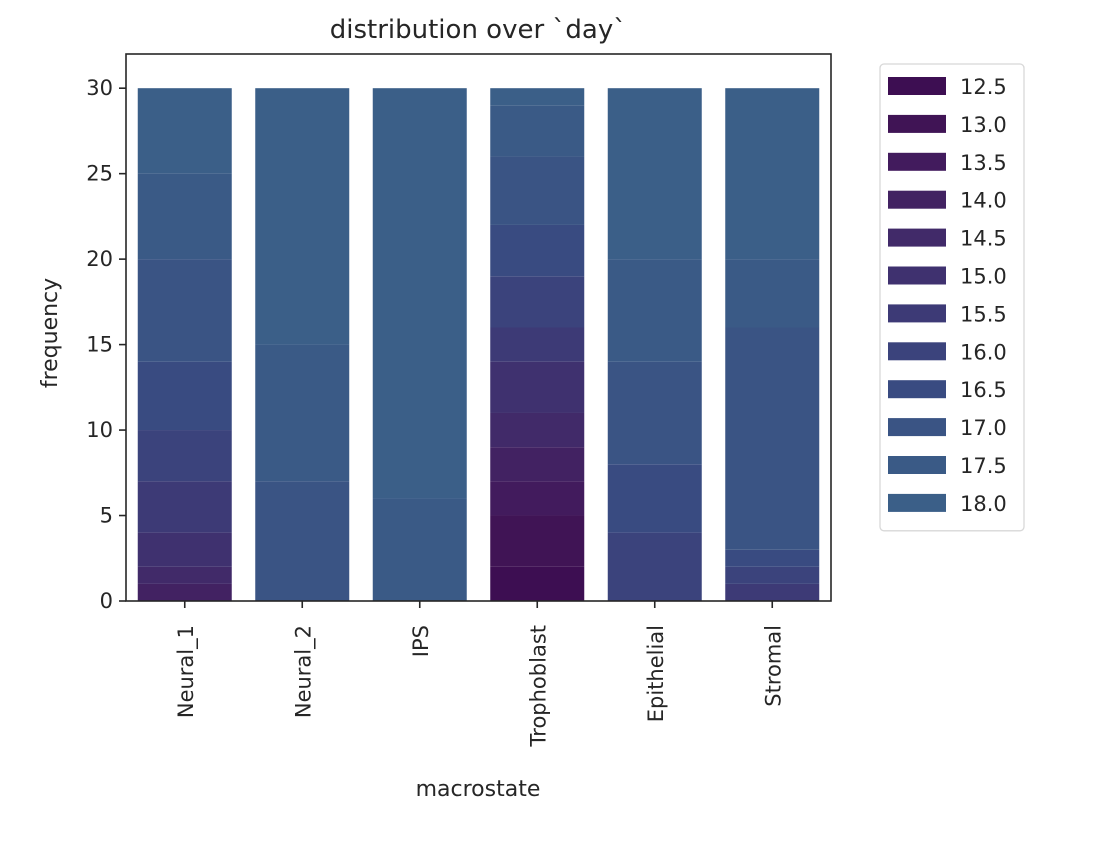 The width and height of the screenshot is (1112, 842). Describe the element at coordinates (983, 201) in the screenshot. I see `legend-label: 14.0` at that location.